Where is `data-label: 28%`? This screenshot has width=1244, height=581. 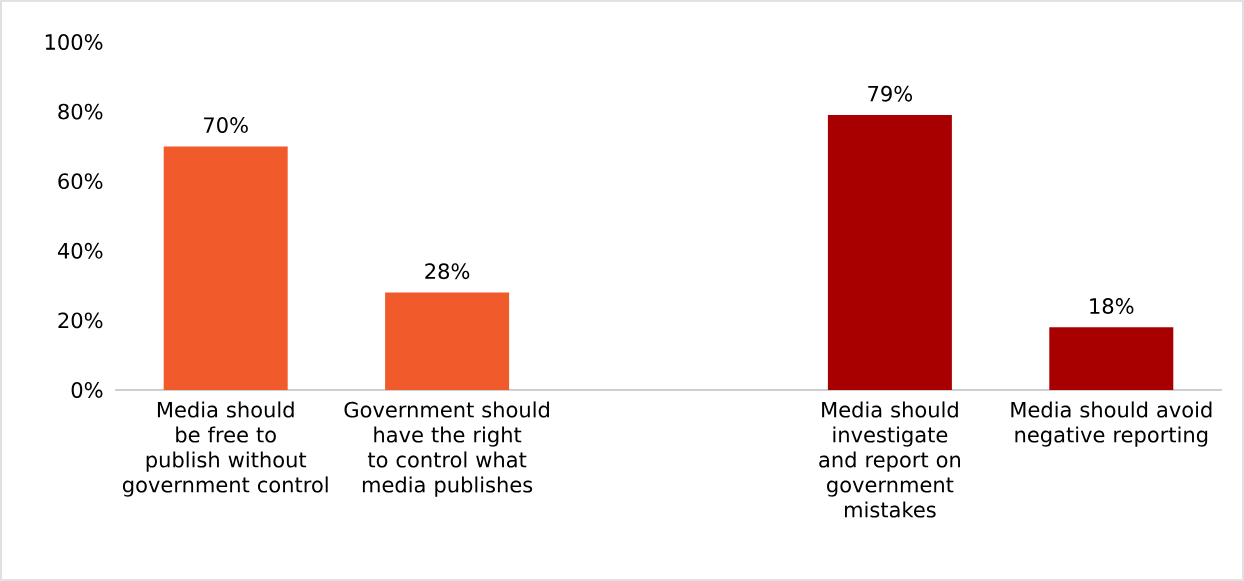
data-label: 28% is located at coordinates (447, 271).